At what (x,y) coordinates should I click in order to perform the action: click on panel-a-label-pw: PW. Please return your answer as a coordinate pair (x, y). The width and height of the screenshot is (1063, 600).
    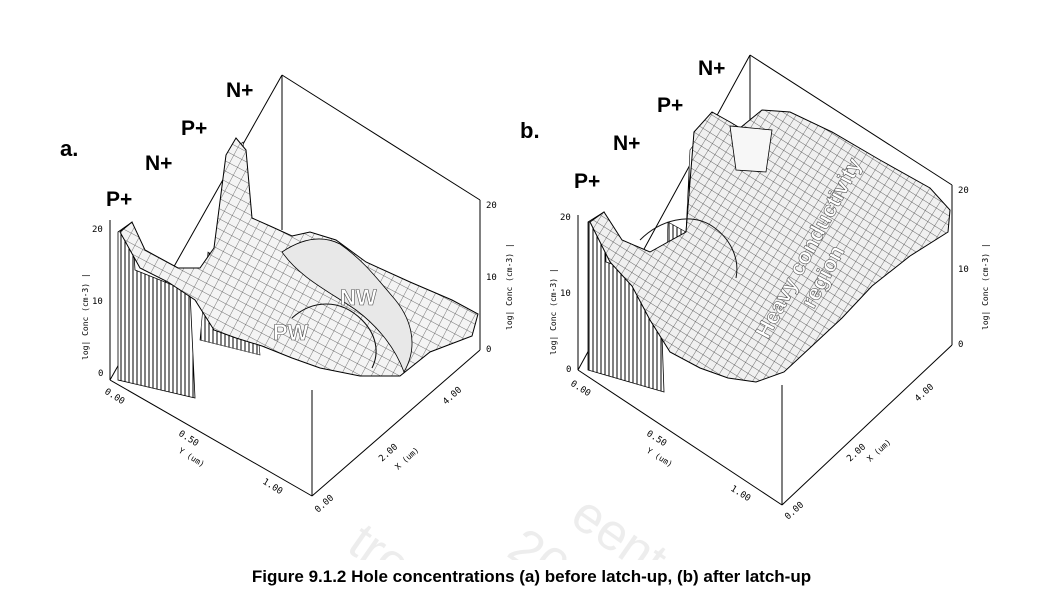
    Looking at the image, I should click on (291, 332).